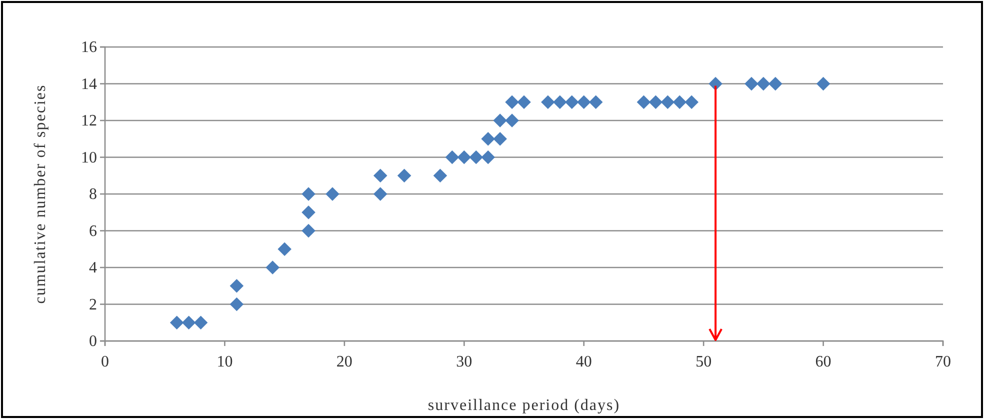  I want to click on y-tick-label: 4, so click(93, 268).